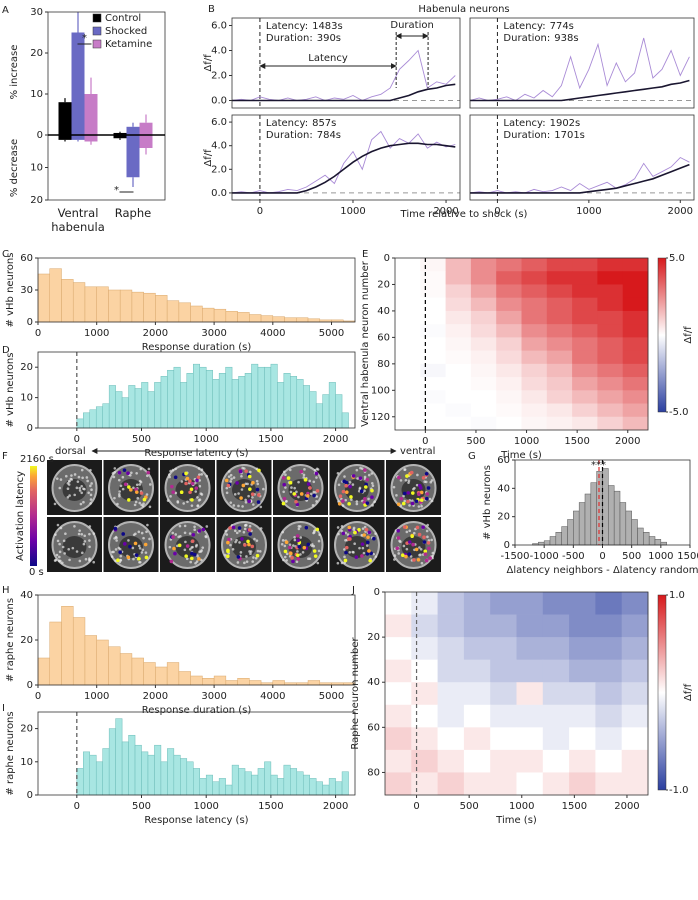  What do you see at coordinates (219, 122) in the screenshot?
I see `y-tick-label: 6.0` at bounding box center [219, 122].